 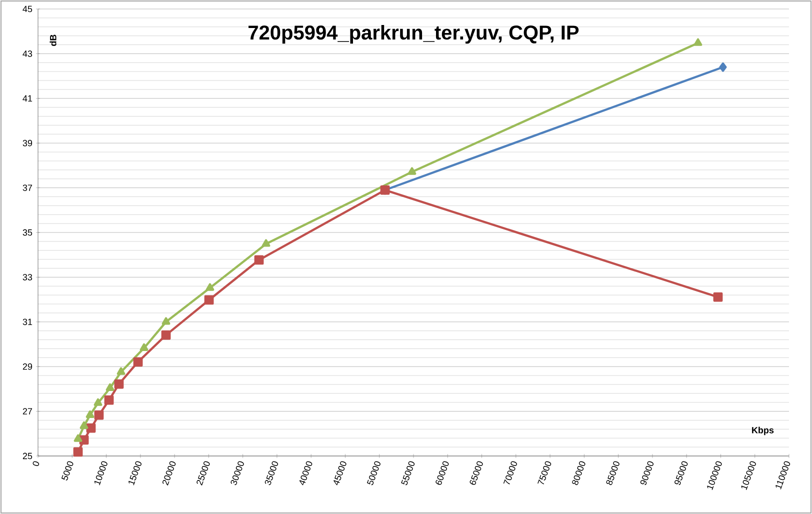 I want to click on x-tick-label: 90000, so click(x=647, y=473).